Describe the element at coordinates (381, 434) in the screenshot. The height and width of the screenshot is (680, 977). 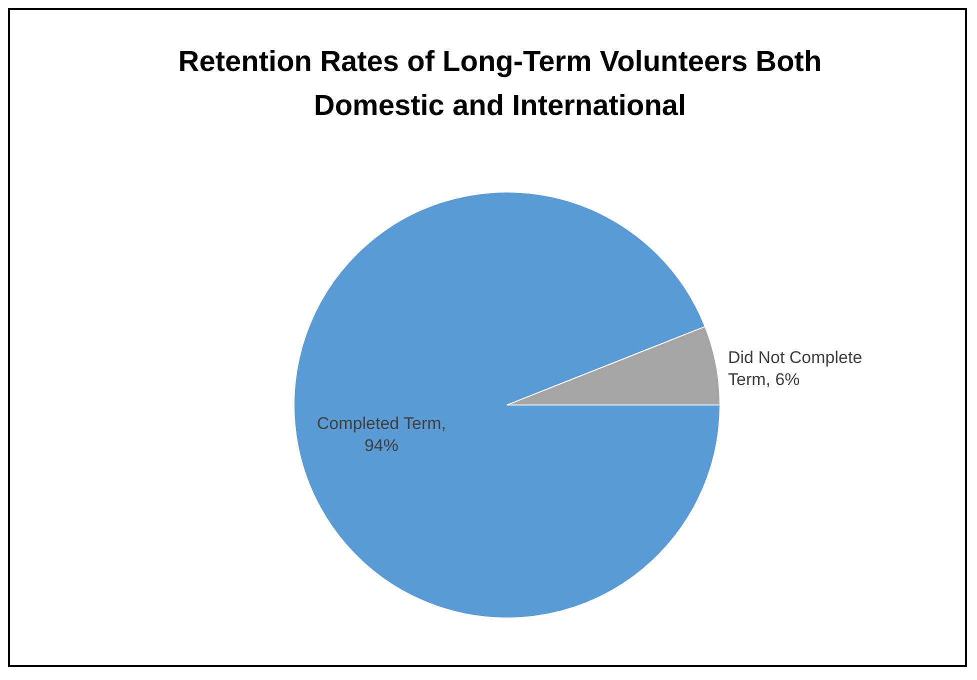
I see `slice-label: Completed Term, 94%` at that location.